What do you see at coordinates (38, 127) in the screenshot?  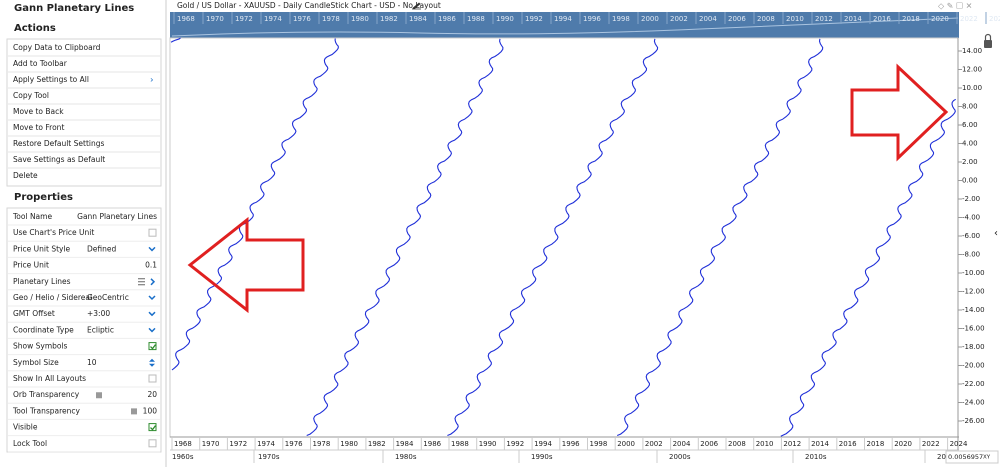 I see `action-item: Move to Front` at bounding box center [38, 127].